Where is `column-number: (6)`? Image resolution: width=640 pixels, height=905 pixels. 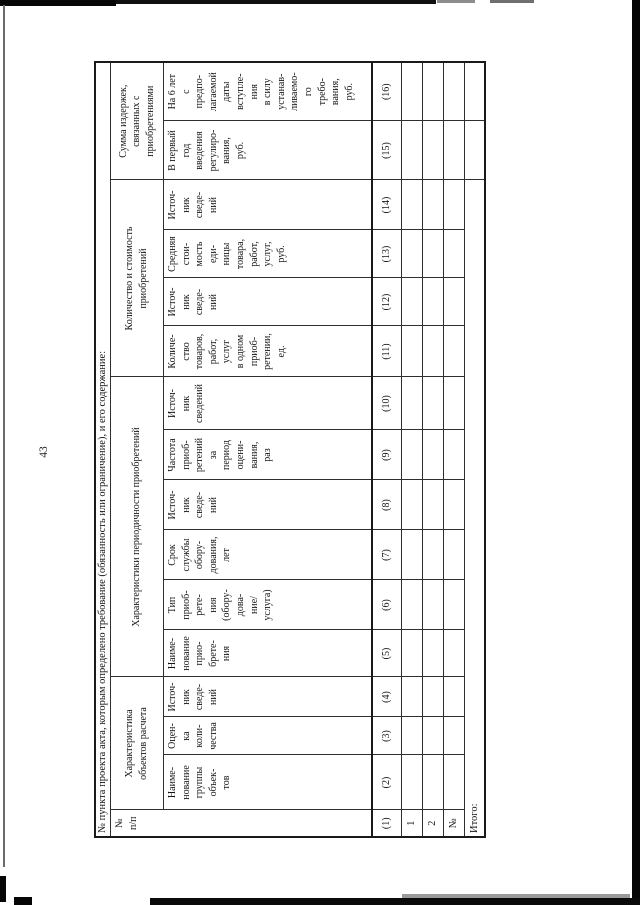
column-number: (6) is located at coordinates (387, 605).